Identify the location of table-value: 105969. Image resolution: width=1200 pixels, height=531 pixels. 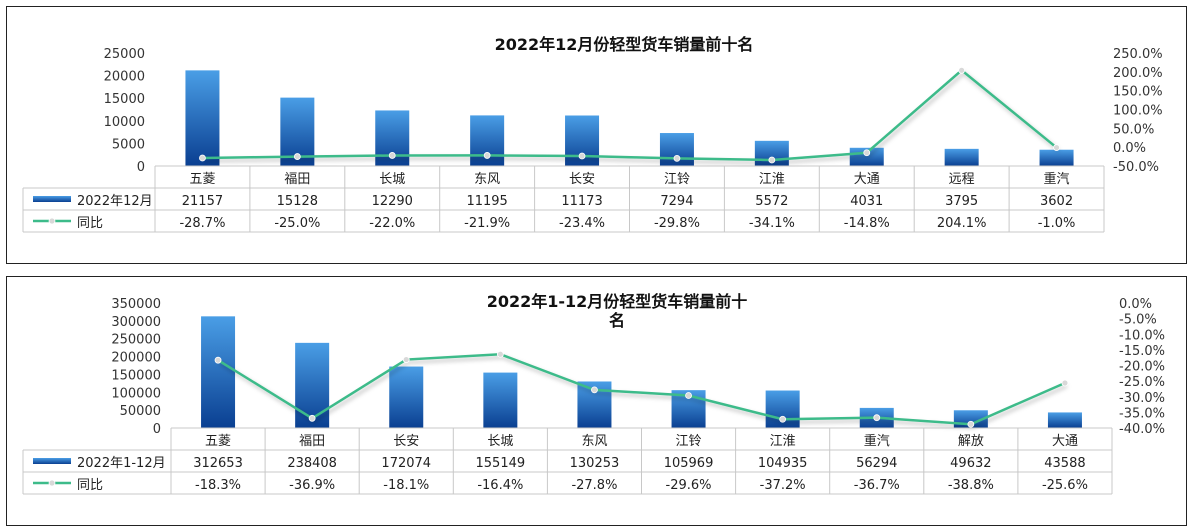
(689, 463).